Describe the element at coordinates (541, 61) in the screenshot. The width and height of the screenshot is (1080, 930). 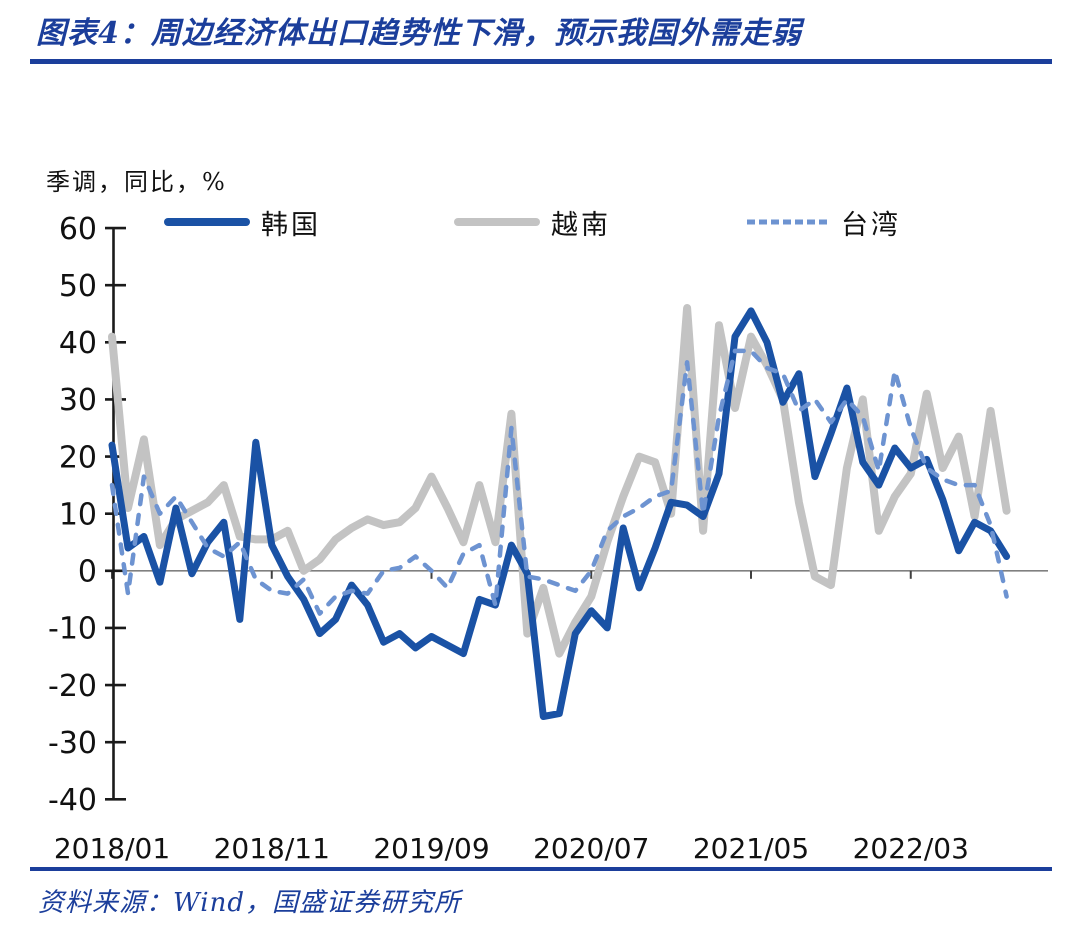
I see `title-divider` at that location.